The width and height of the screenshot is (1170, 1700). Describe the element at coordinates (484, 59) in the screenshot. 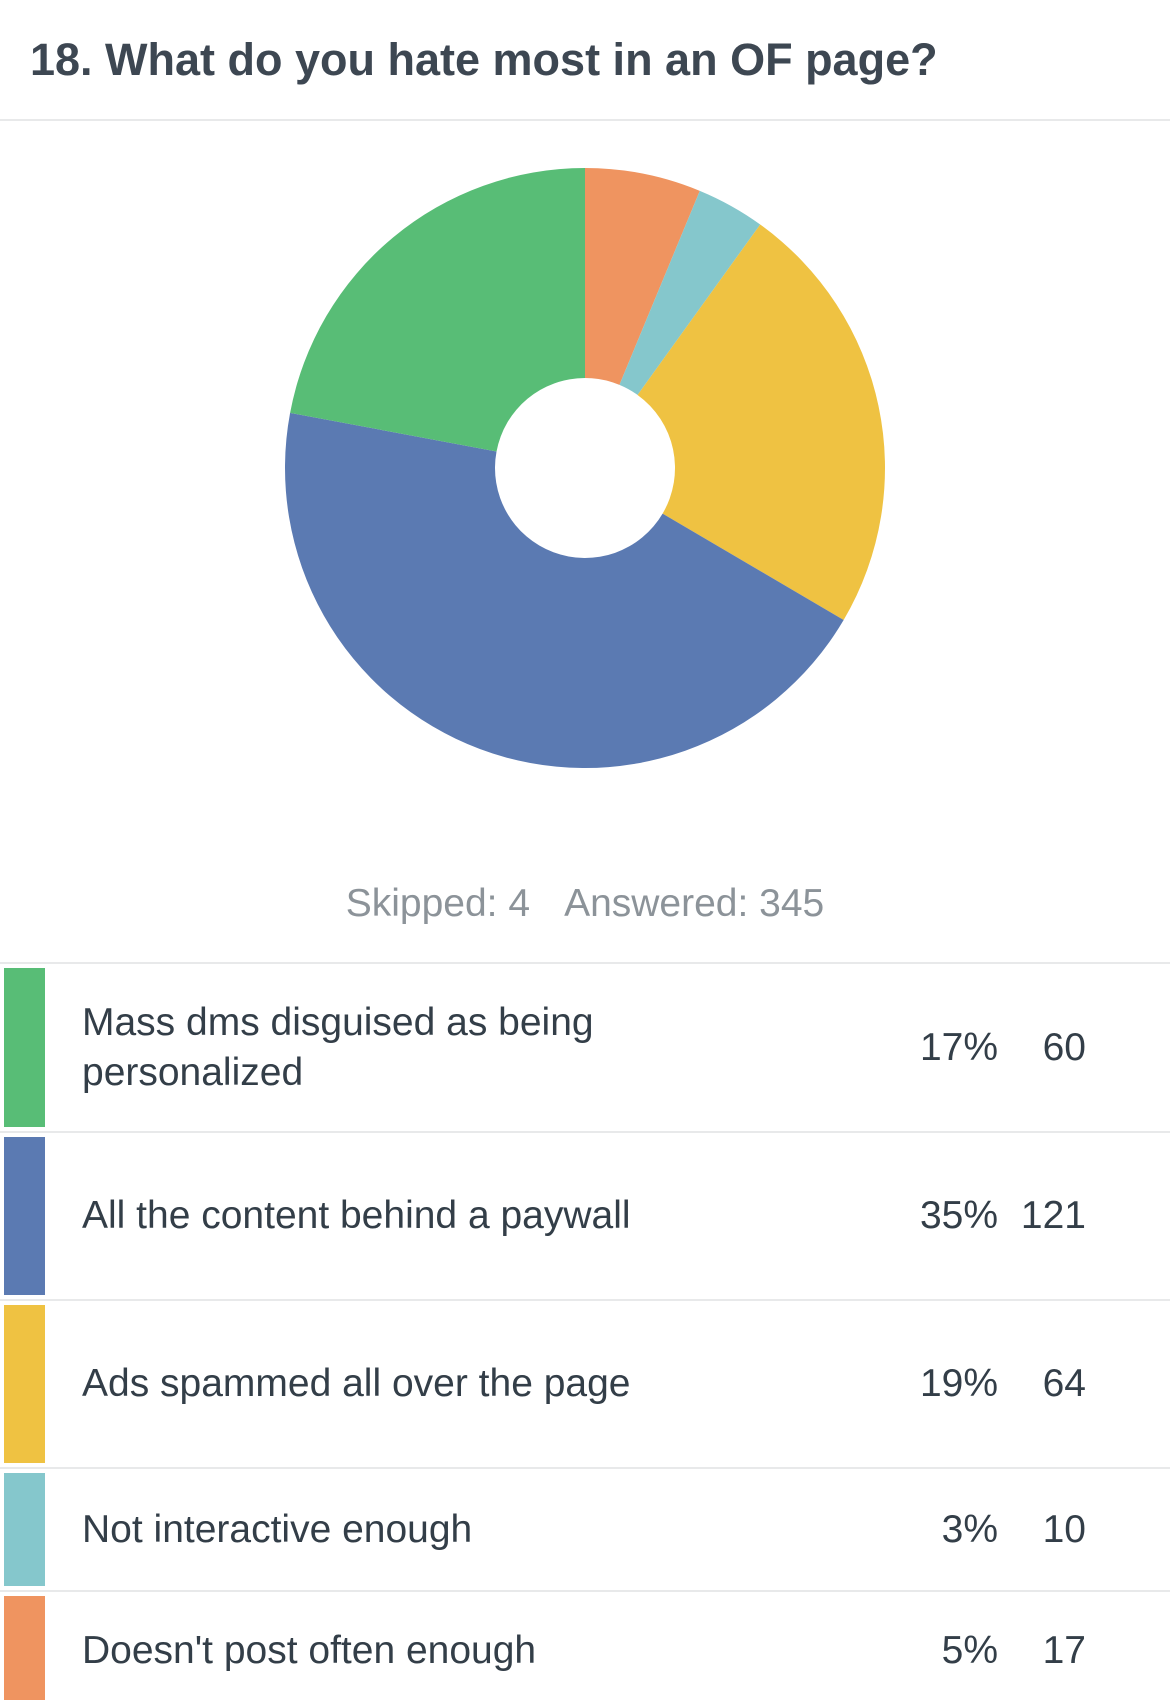

I see `question-title: 18. What do you hate most in an OF page?` at that location.